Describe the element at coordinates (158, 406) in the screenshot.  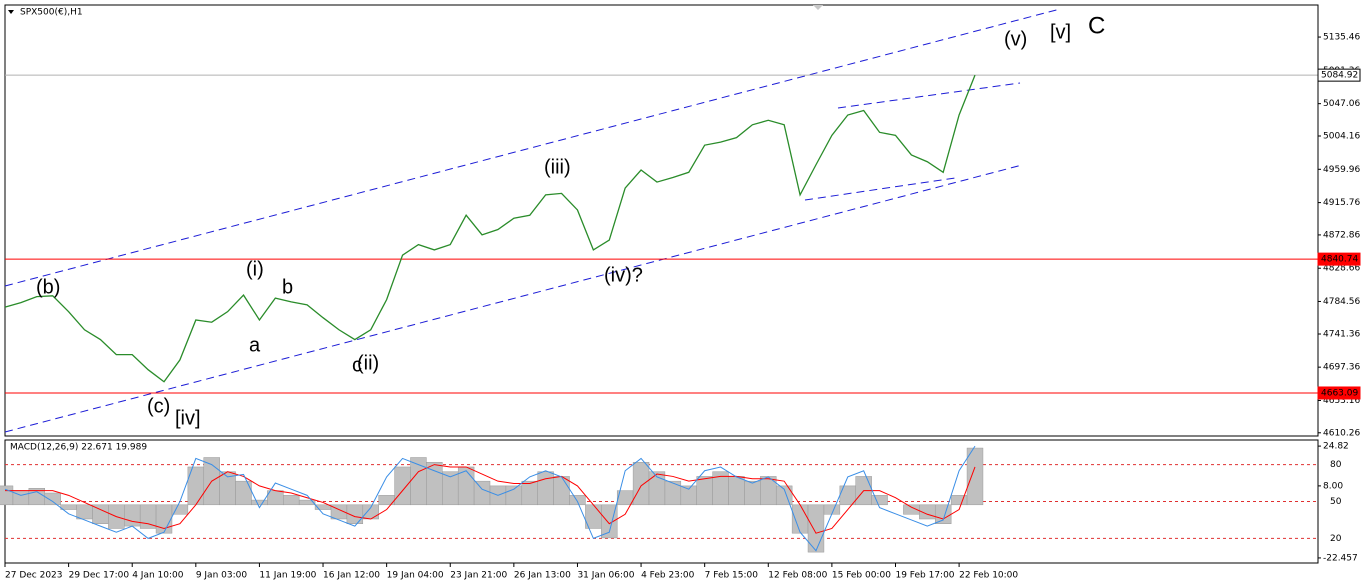
I see `wave-label: (c)` at that location.